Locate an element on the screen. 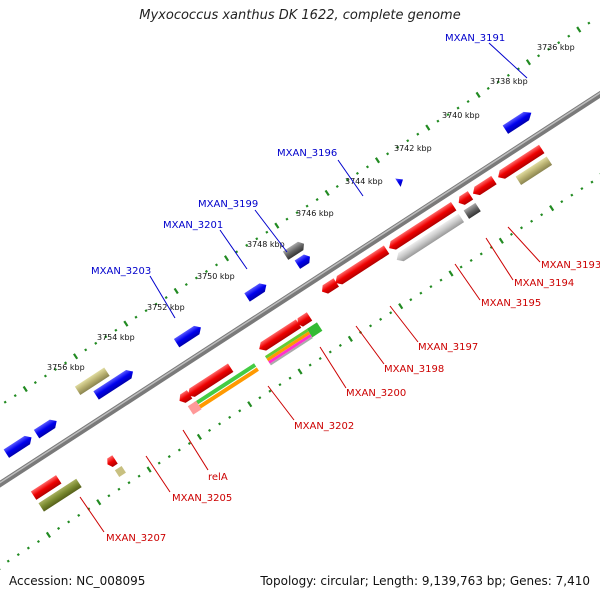 Image resolution: width=600 pixels, height=600 pixels. gene-bar-mxan3202-green is located at coordinates (286, 343).